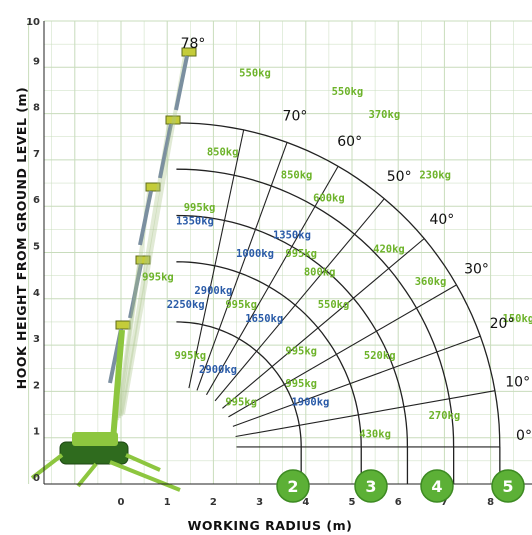  What do you see at coordinates (121, 502) in the screenshot?
I see `x-tick-label: 0` at bounding box center [121, 502].